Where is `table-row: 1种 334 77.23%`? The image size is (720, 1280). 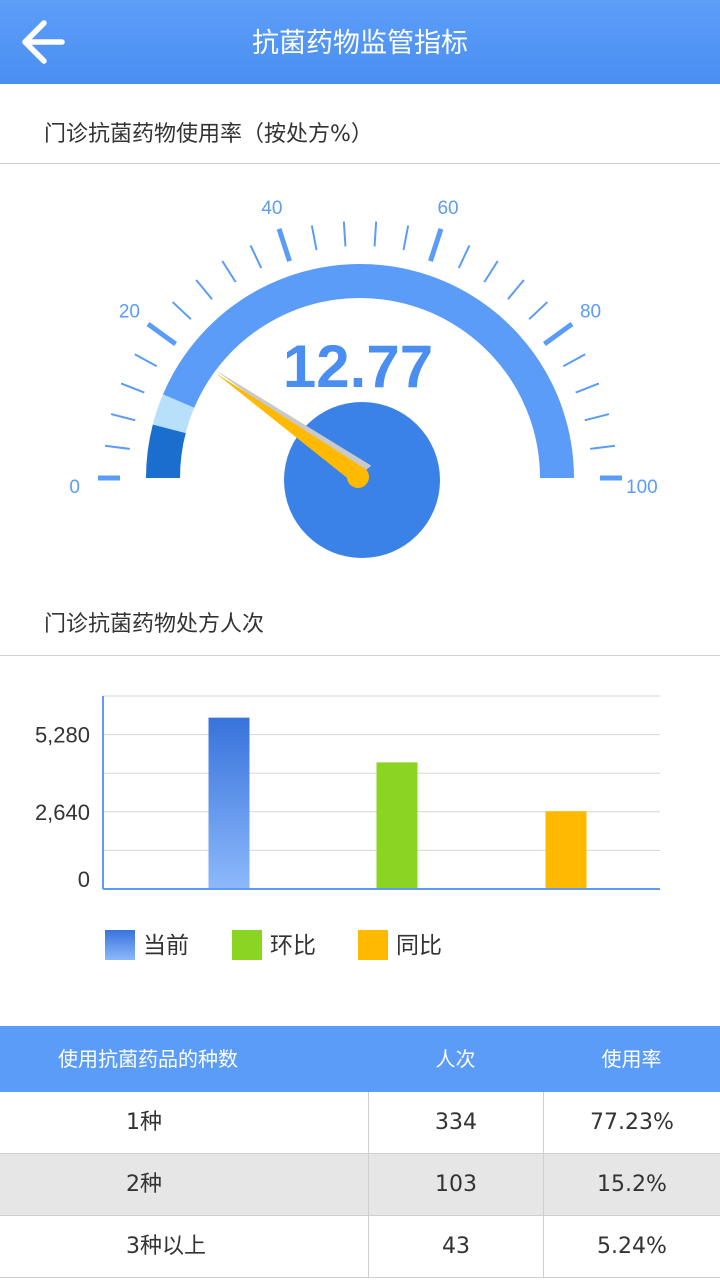
table-row: 1种 334 77.23% is located at coordinates (360, 1123).